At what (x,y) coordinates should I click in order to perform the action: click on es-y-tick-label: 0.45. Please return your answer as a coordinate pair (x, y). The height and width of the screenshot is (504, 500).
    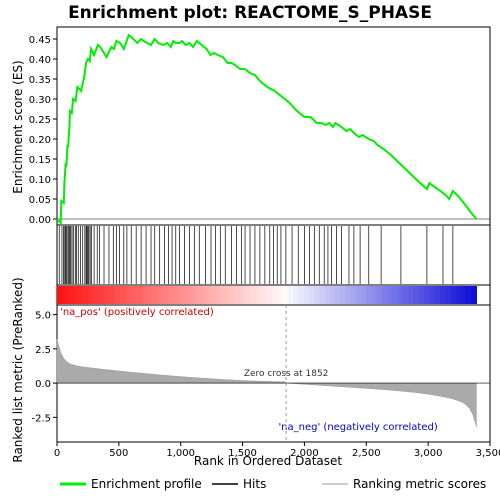
    Looking at the image, I should click on (40, 40).